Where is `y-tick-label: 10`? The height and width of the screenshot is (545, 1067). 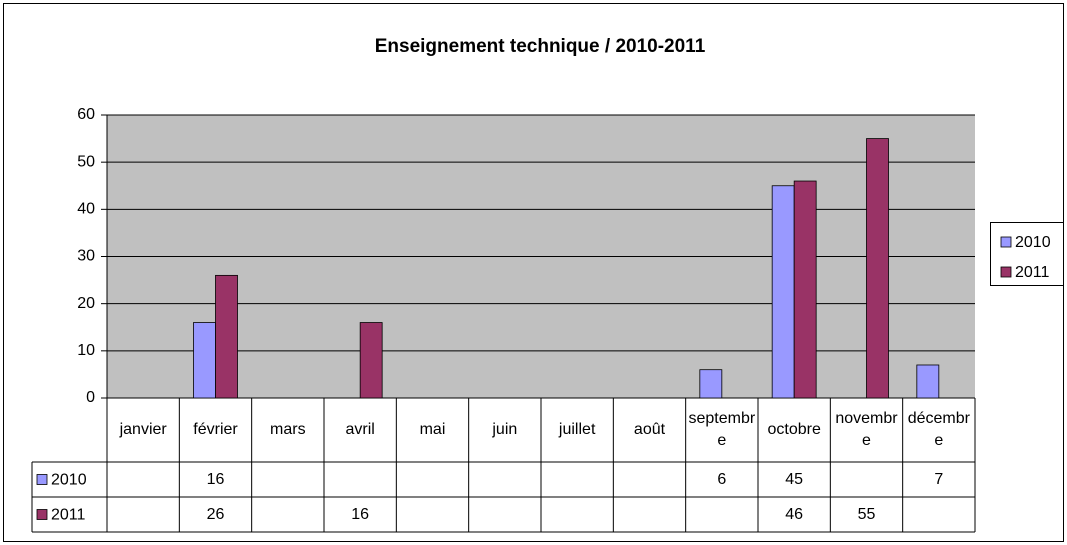 y-tick-label: 10 is located at coordinates (86, 350).